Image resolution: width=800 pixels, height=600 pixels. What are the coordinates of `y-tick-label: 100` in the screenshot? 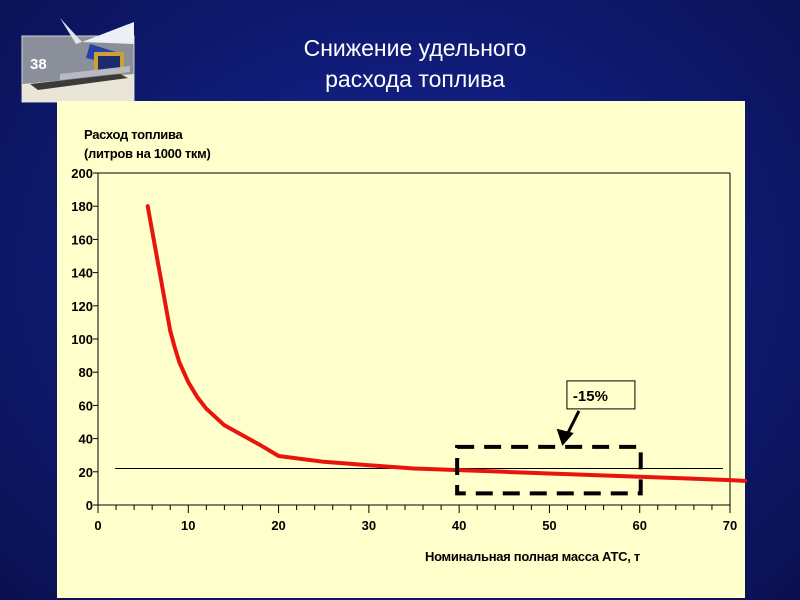 It's located at (82, 339).